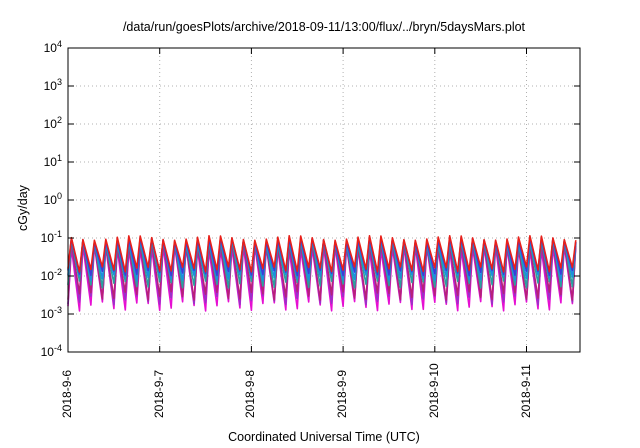  What do you see at coordinates (322, 254) in the screenshot?
I see `series-line` at bounding box center [322, 254].